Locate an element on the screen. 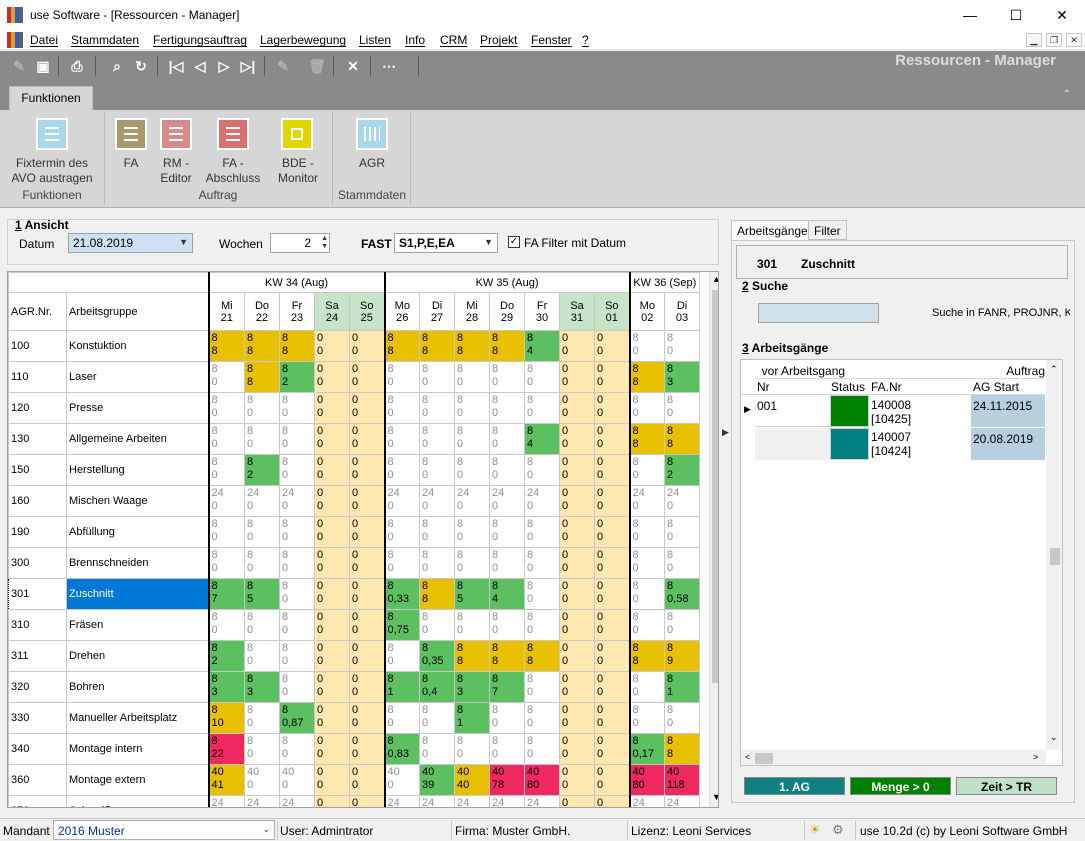 This screenshot has width=1085, height=841. agr-button: AGR is located at coordinates (372, 163).